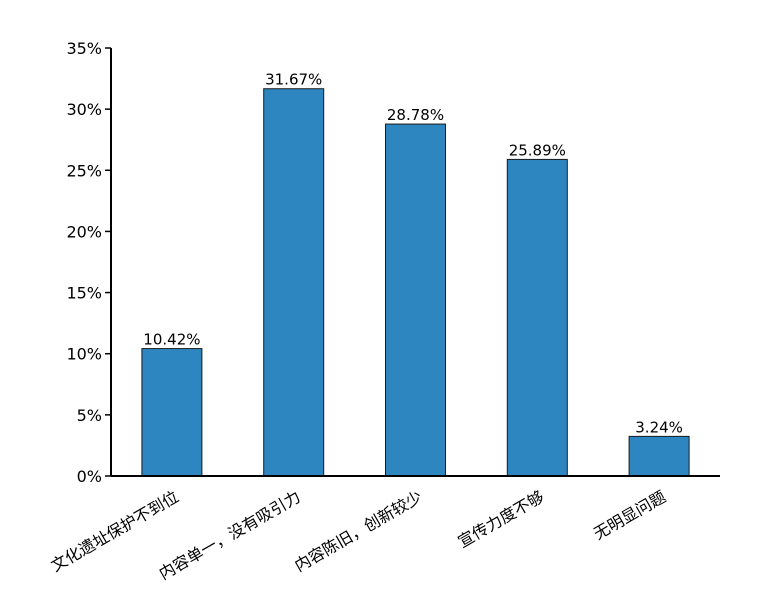  I want to click on data-label: 3.24%, so click(659, 427).